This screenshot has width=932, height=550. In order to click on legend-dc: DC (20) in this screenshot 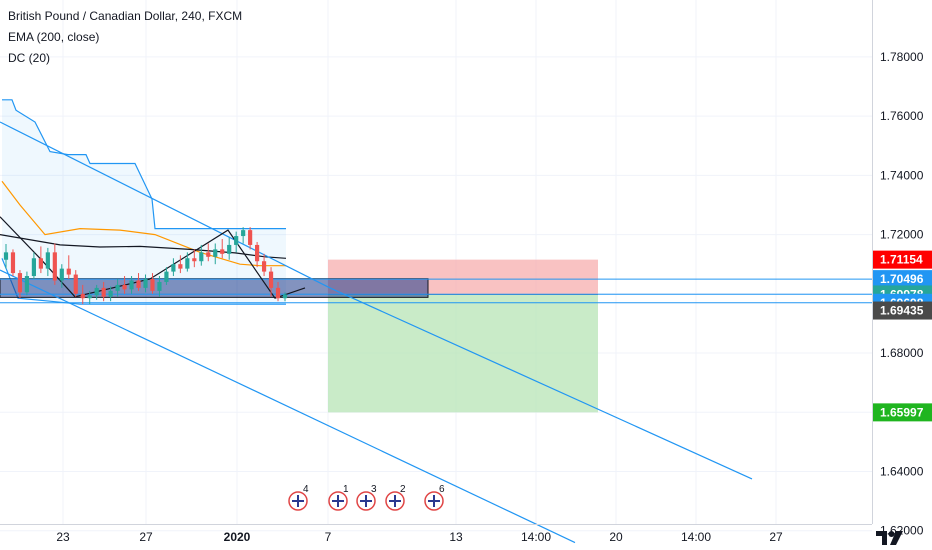, I will do `click(29, 58)`.